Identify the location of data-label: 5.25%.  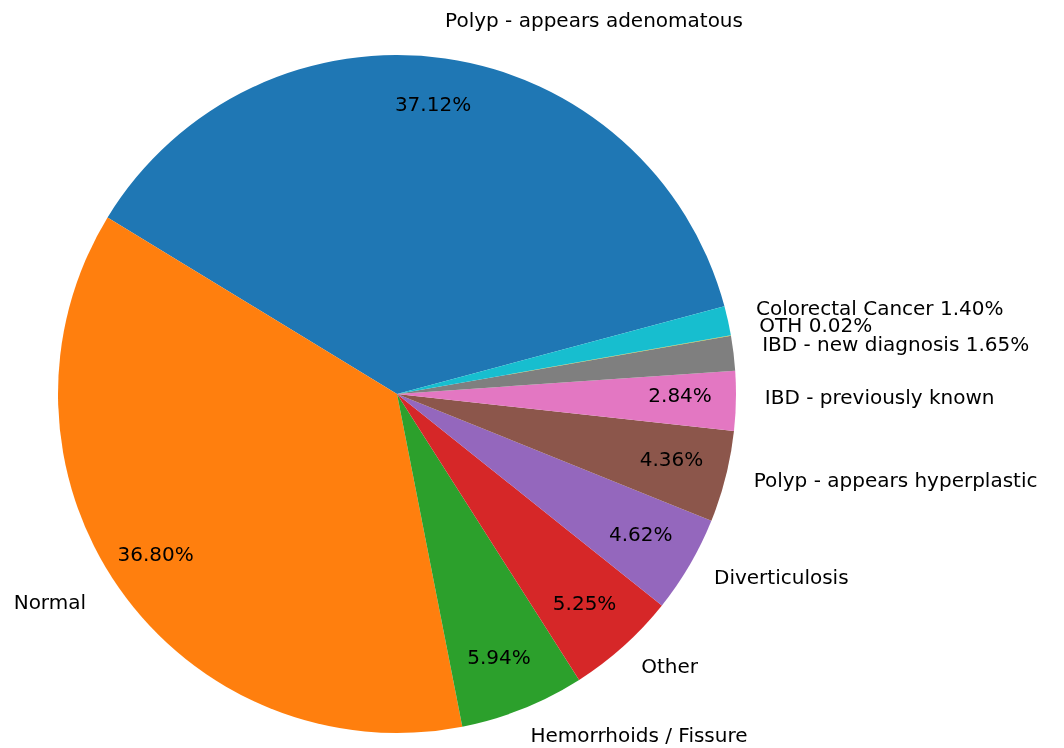
(584, 603).